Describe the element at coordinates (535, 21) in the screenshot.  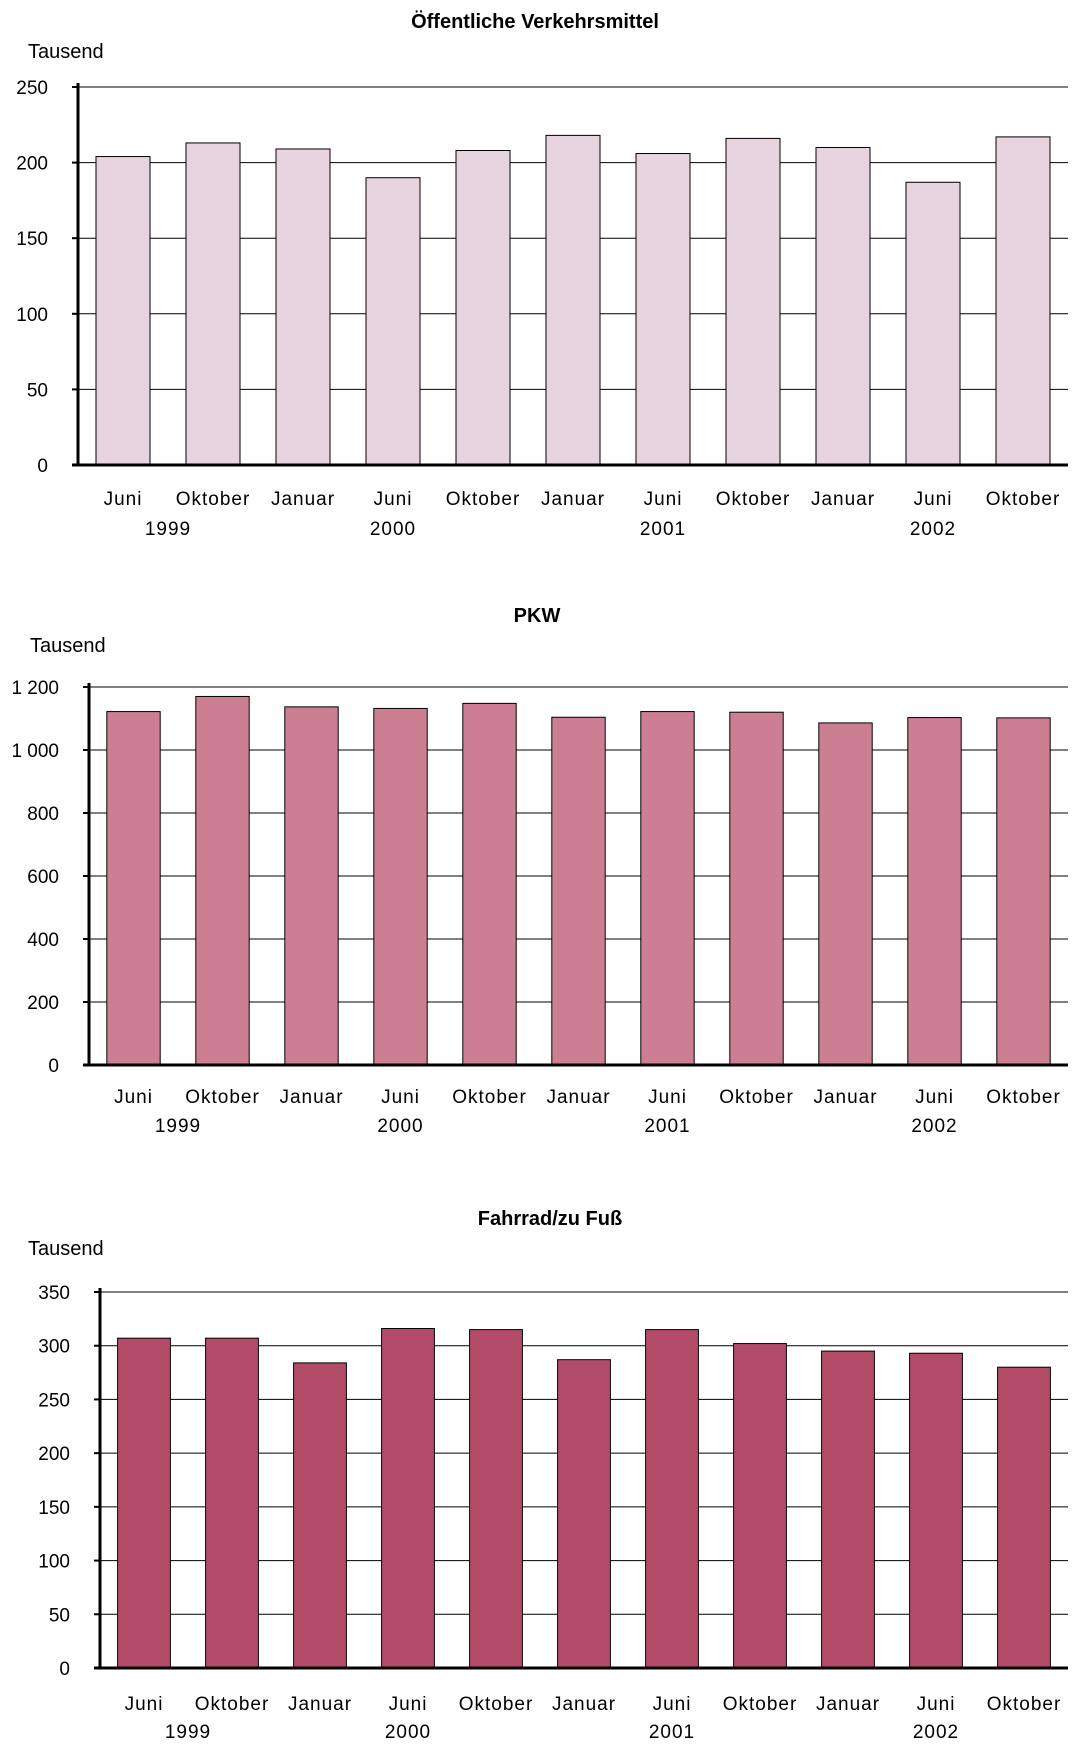
I see `chart-title: Öffentliche Verkehrsmittel` at that location.